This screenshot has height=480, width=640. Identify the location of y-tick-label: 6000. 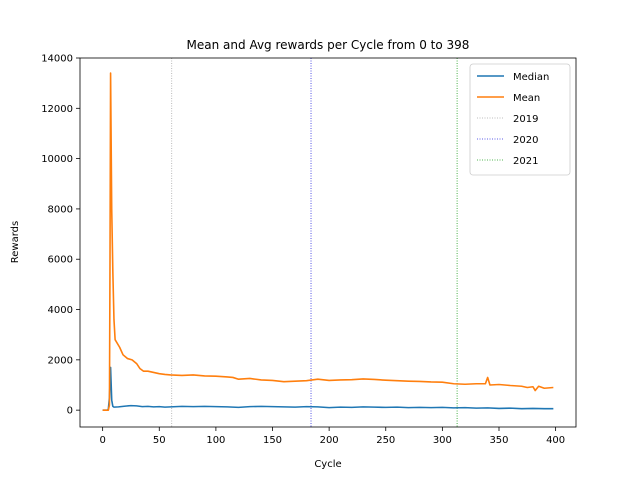
(60, 260).